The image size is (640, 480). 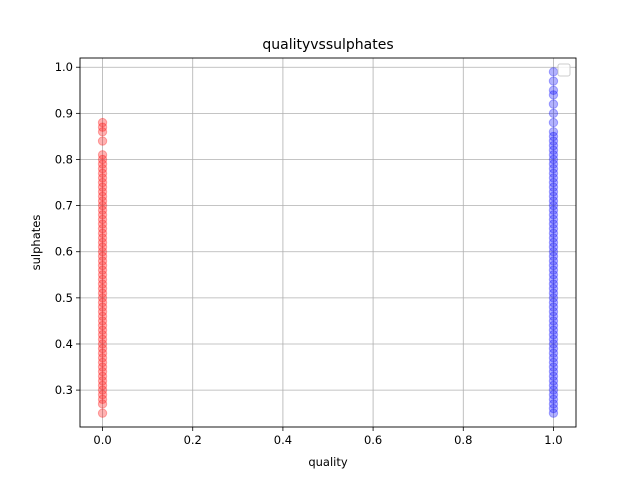 I want to click on x-tick-label: 0.4, so click(x=283, y=440).